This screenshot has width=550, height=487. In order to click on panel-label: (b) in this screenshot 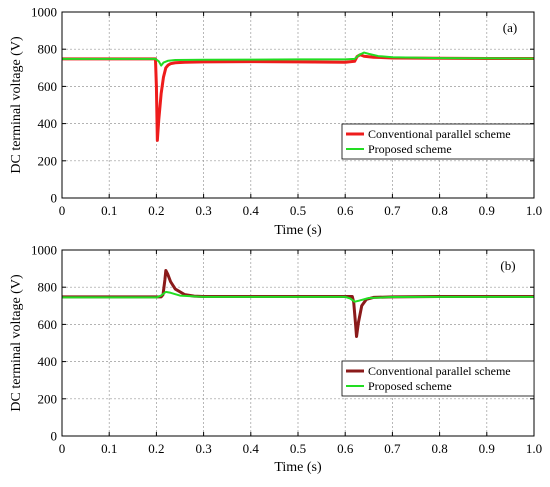, I will do `click(507, 265)`.